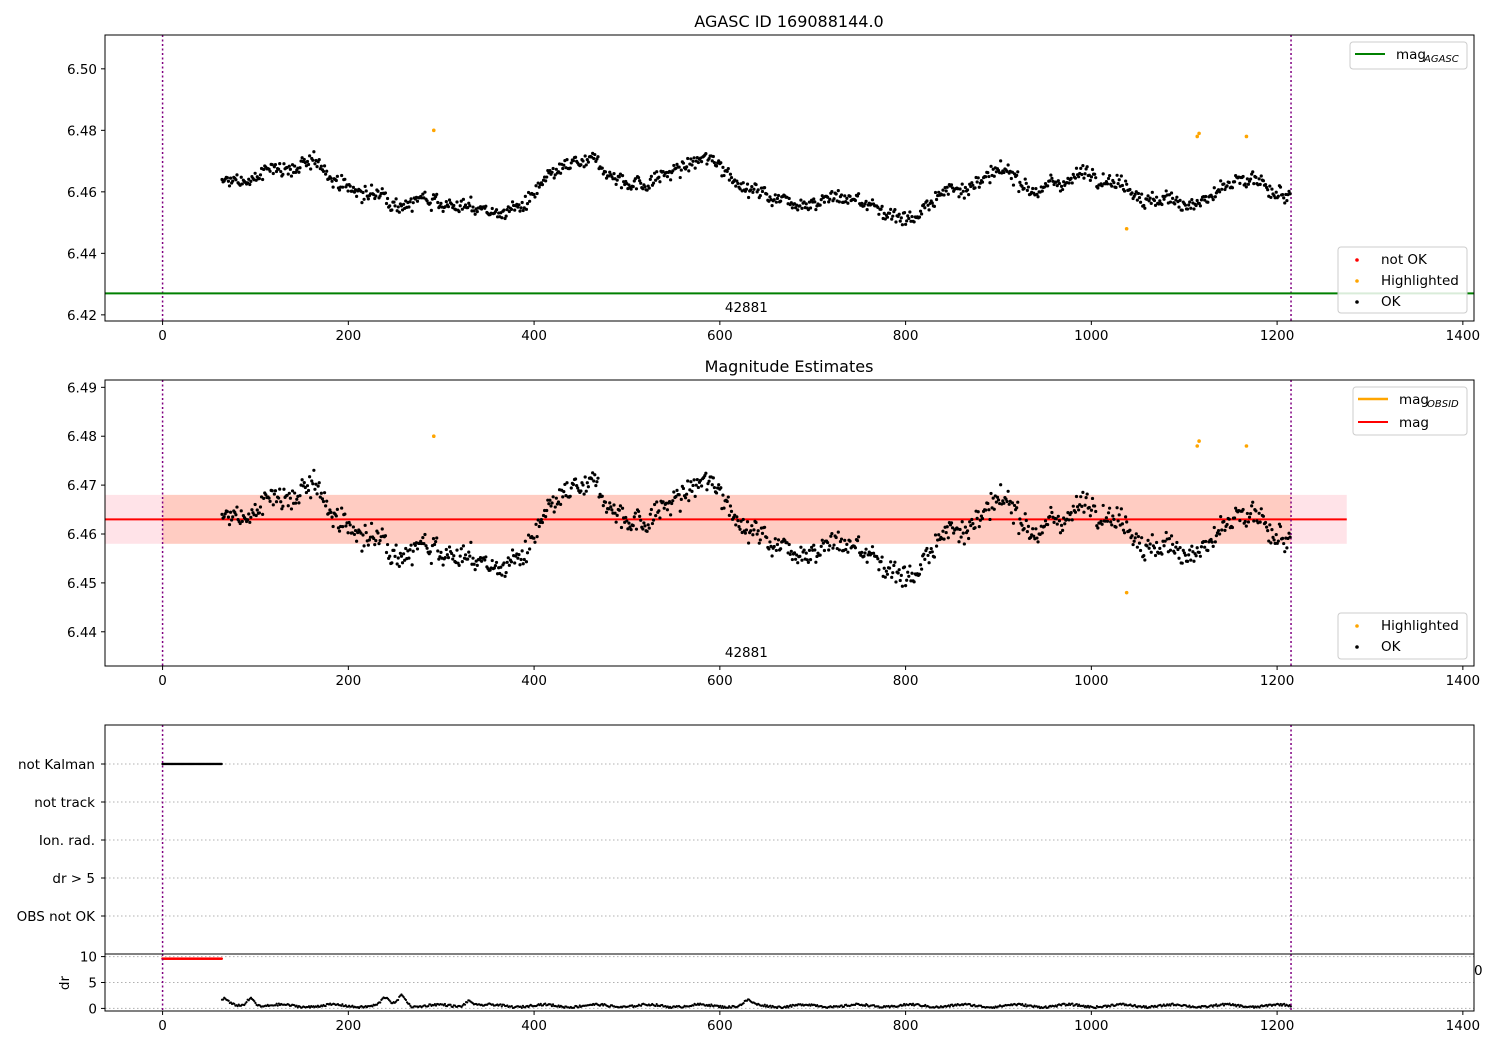 The image size is (1500, 1050). I want to click on x-tick-label: 200, so click(348, 1026).